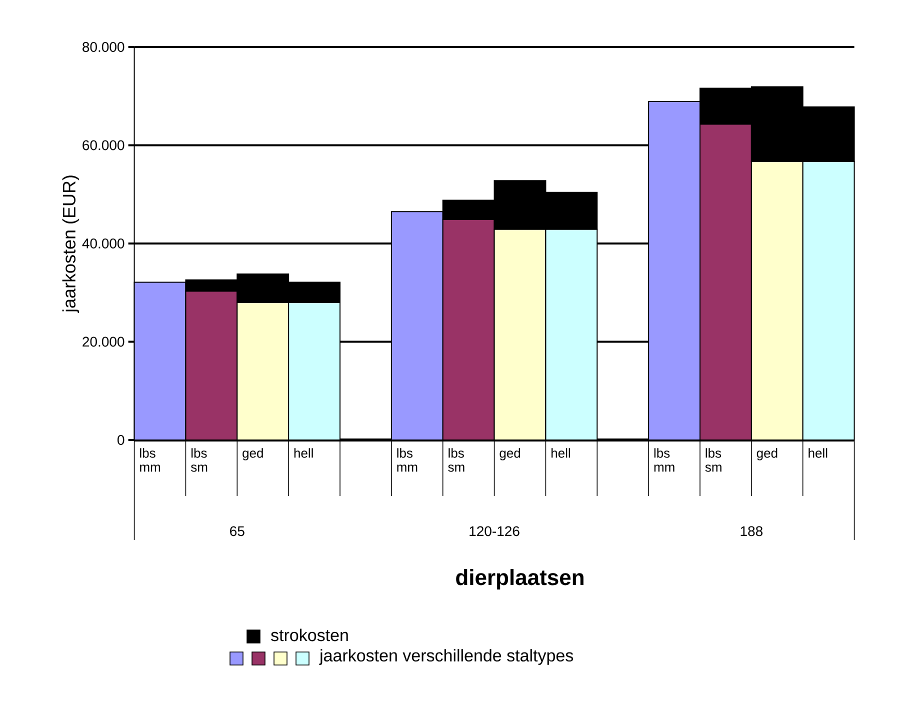 The width and height of the screenshot is (913, 709). I want to click on text: 65, so click(237, 531).